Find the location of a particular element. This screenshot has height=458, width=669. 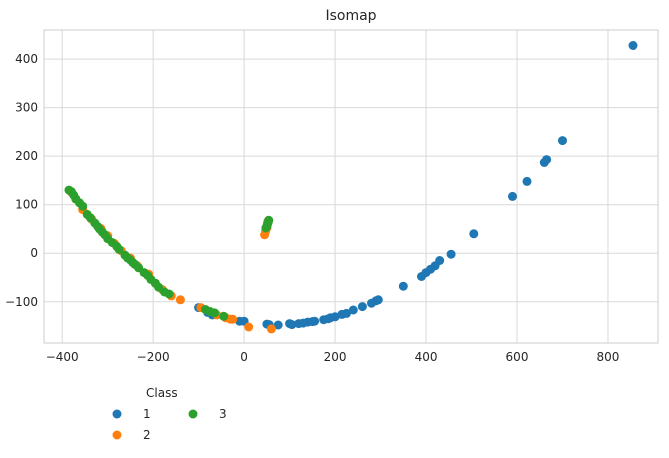

x-tick-label: −400 is located at coordinates (62, 357).